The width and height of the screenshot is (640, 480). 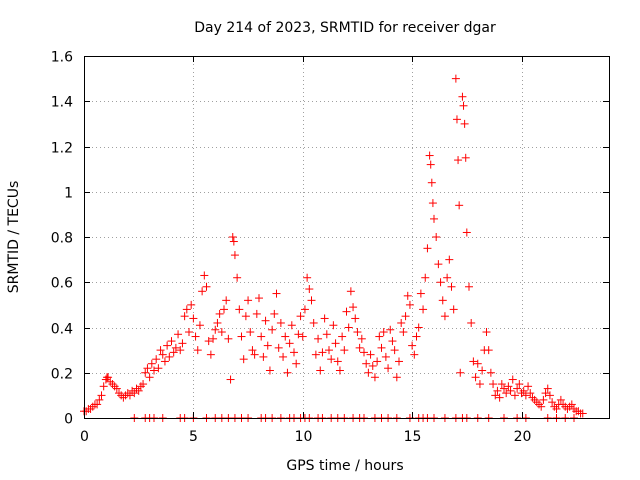 I want to click on y-tick-label: 1.6, so click(x=62, y=58).